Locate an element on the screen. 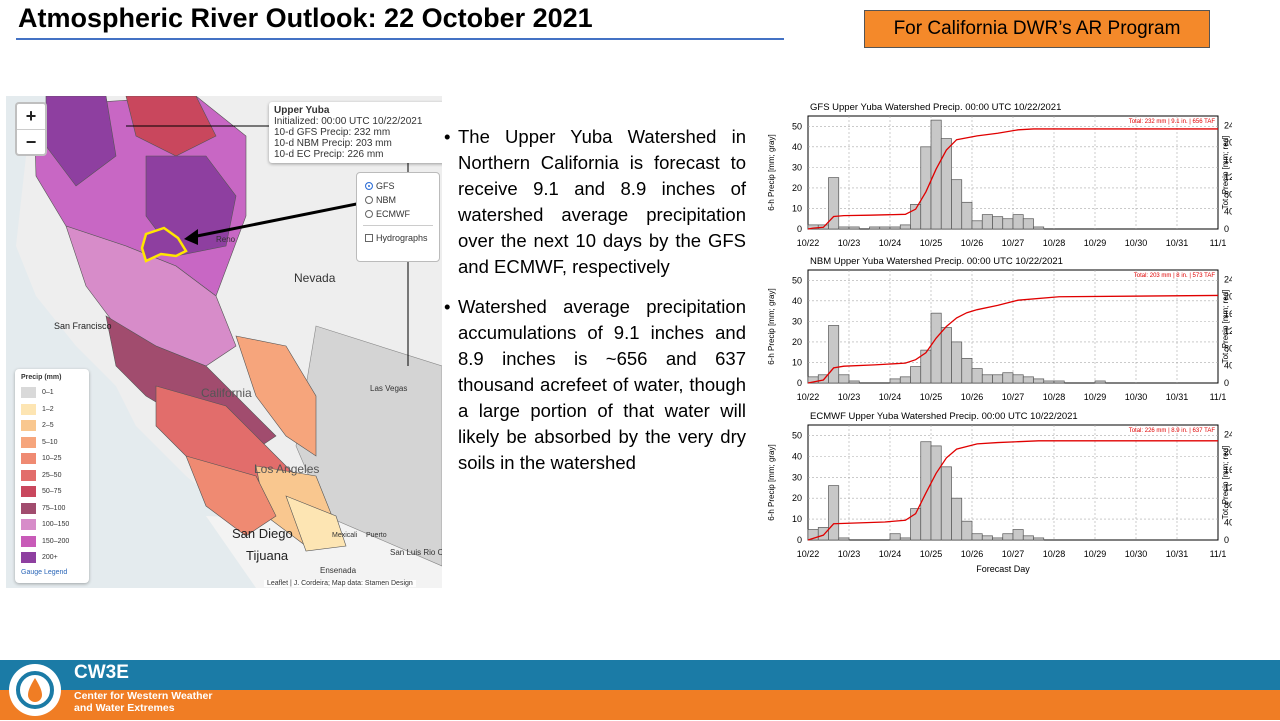  y2-tick-label: 80 is located at coordinates (1228, 348).